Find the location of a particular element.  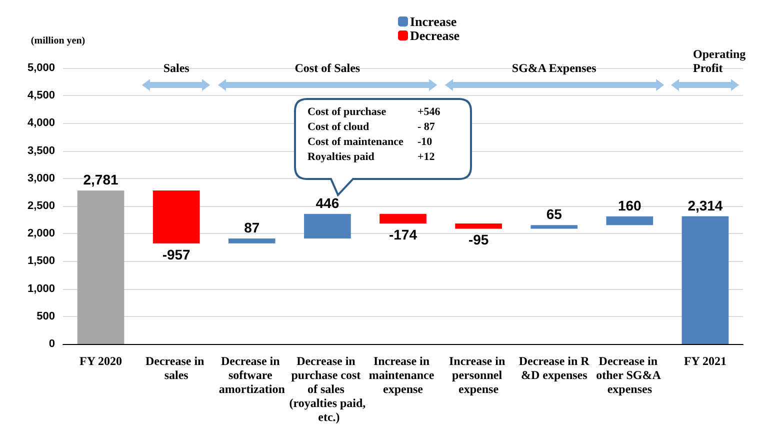

text: Cost of purchase +546 is located at coordinates (373, 112).